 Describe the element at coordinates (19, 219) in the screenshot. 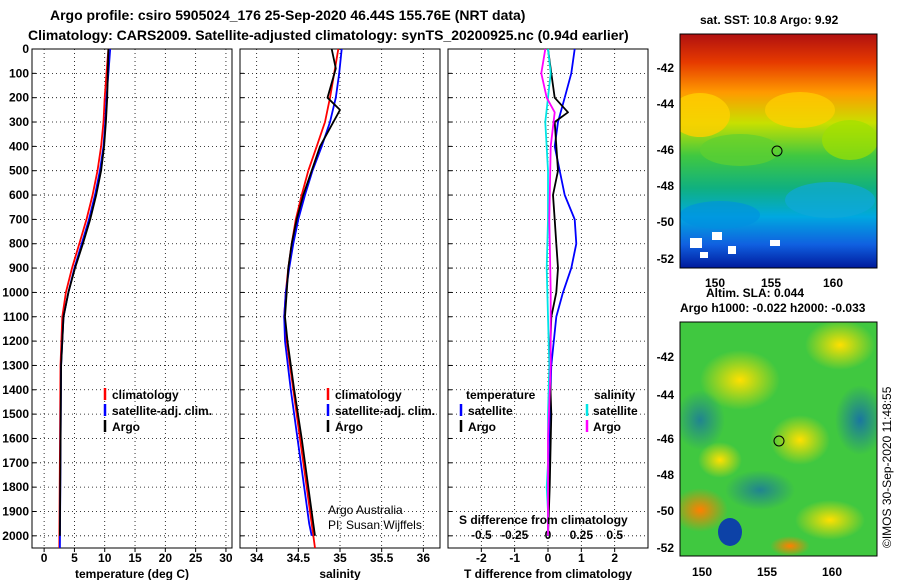

I see `tick-label-depth: 700` at that location.